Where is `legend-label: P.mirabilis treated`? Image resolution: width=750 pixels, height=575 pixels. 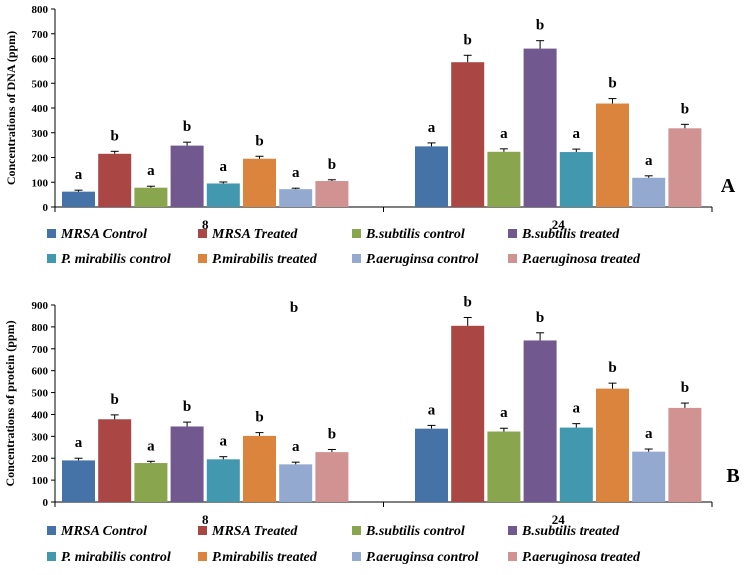
legend-label: P.mirabilis treated is located at coordinates (265, 259).